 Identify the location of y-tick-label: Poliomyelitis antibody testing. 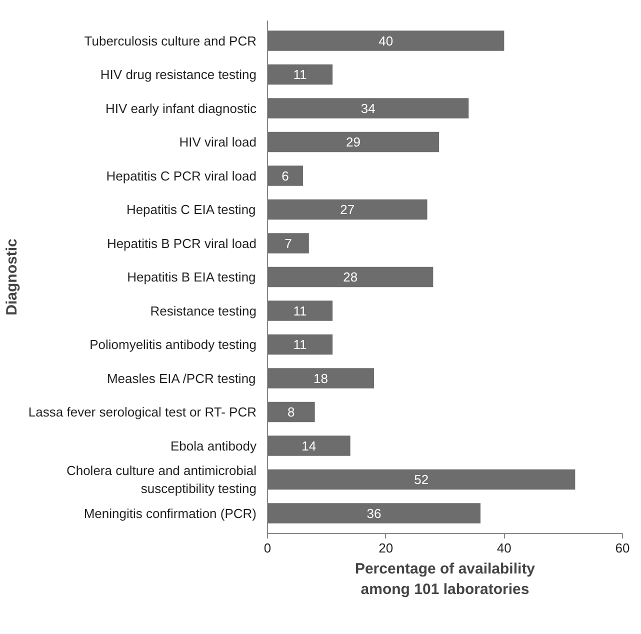
(173, 344).